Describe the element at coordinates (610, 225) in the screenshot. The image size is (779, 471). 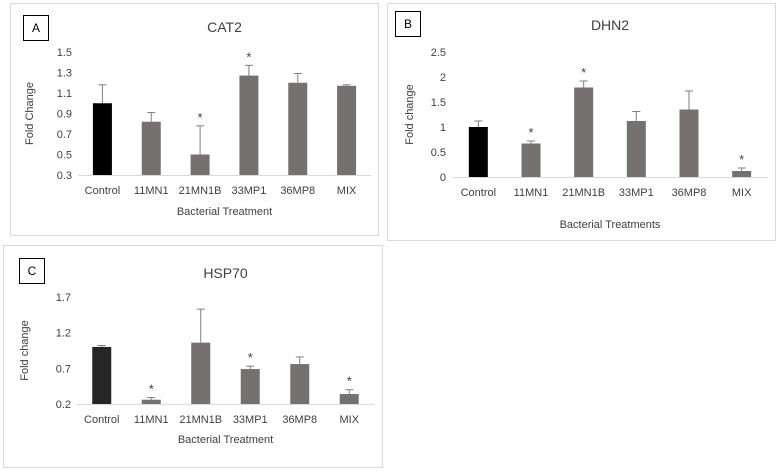
I see `x-axis-label: Bacterial Treatments` at that location.